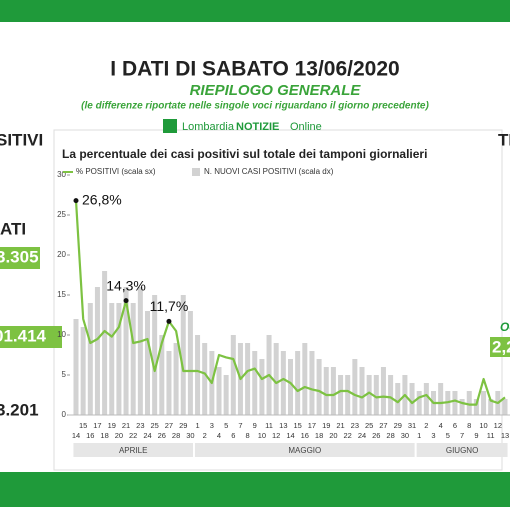 Image resolution: width=510 pixels, height=507 pixels. Describe the element at coordinates (255, 489) in the screenshot. I see `bottom-band` at that location.